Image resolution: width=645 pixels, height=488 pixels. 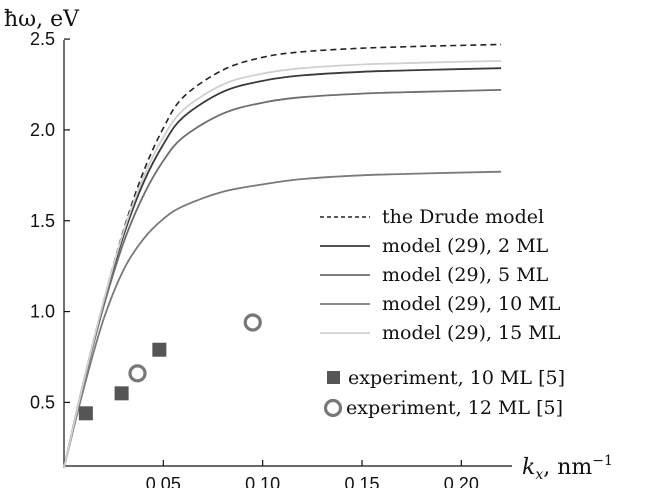 What do you see at coordinates (361, 481) in the screenshot?
I see `x-tick-label: 0.15` at bounding box center [361, 481].